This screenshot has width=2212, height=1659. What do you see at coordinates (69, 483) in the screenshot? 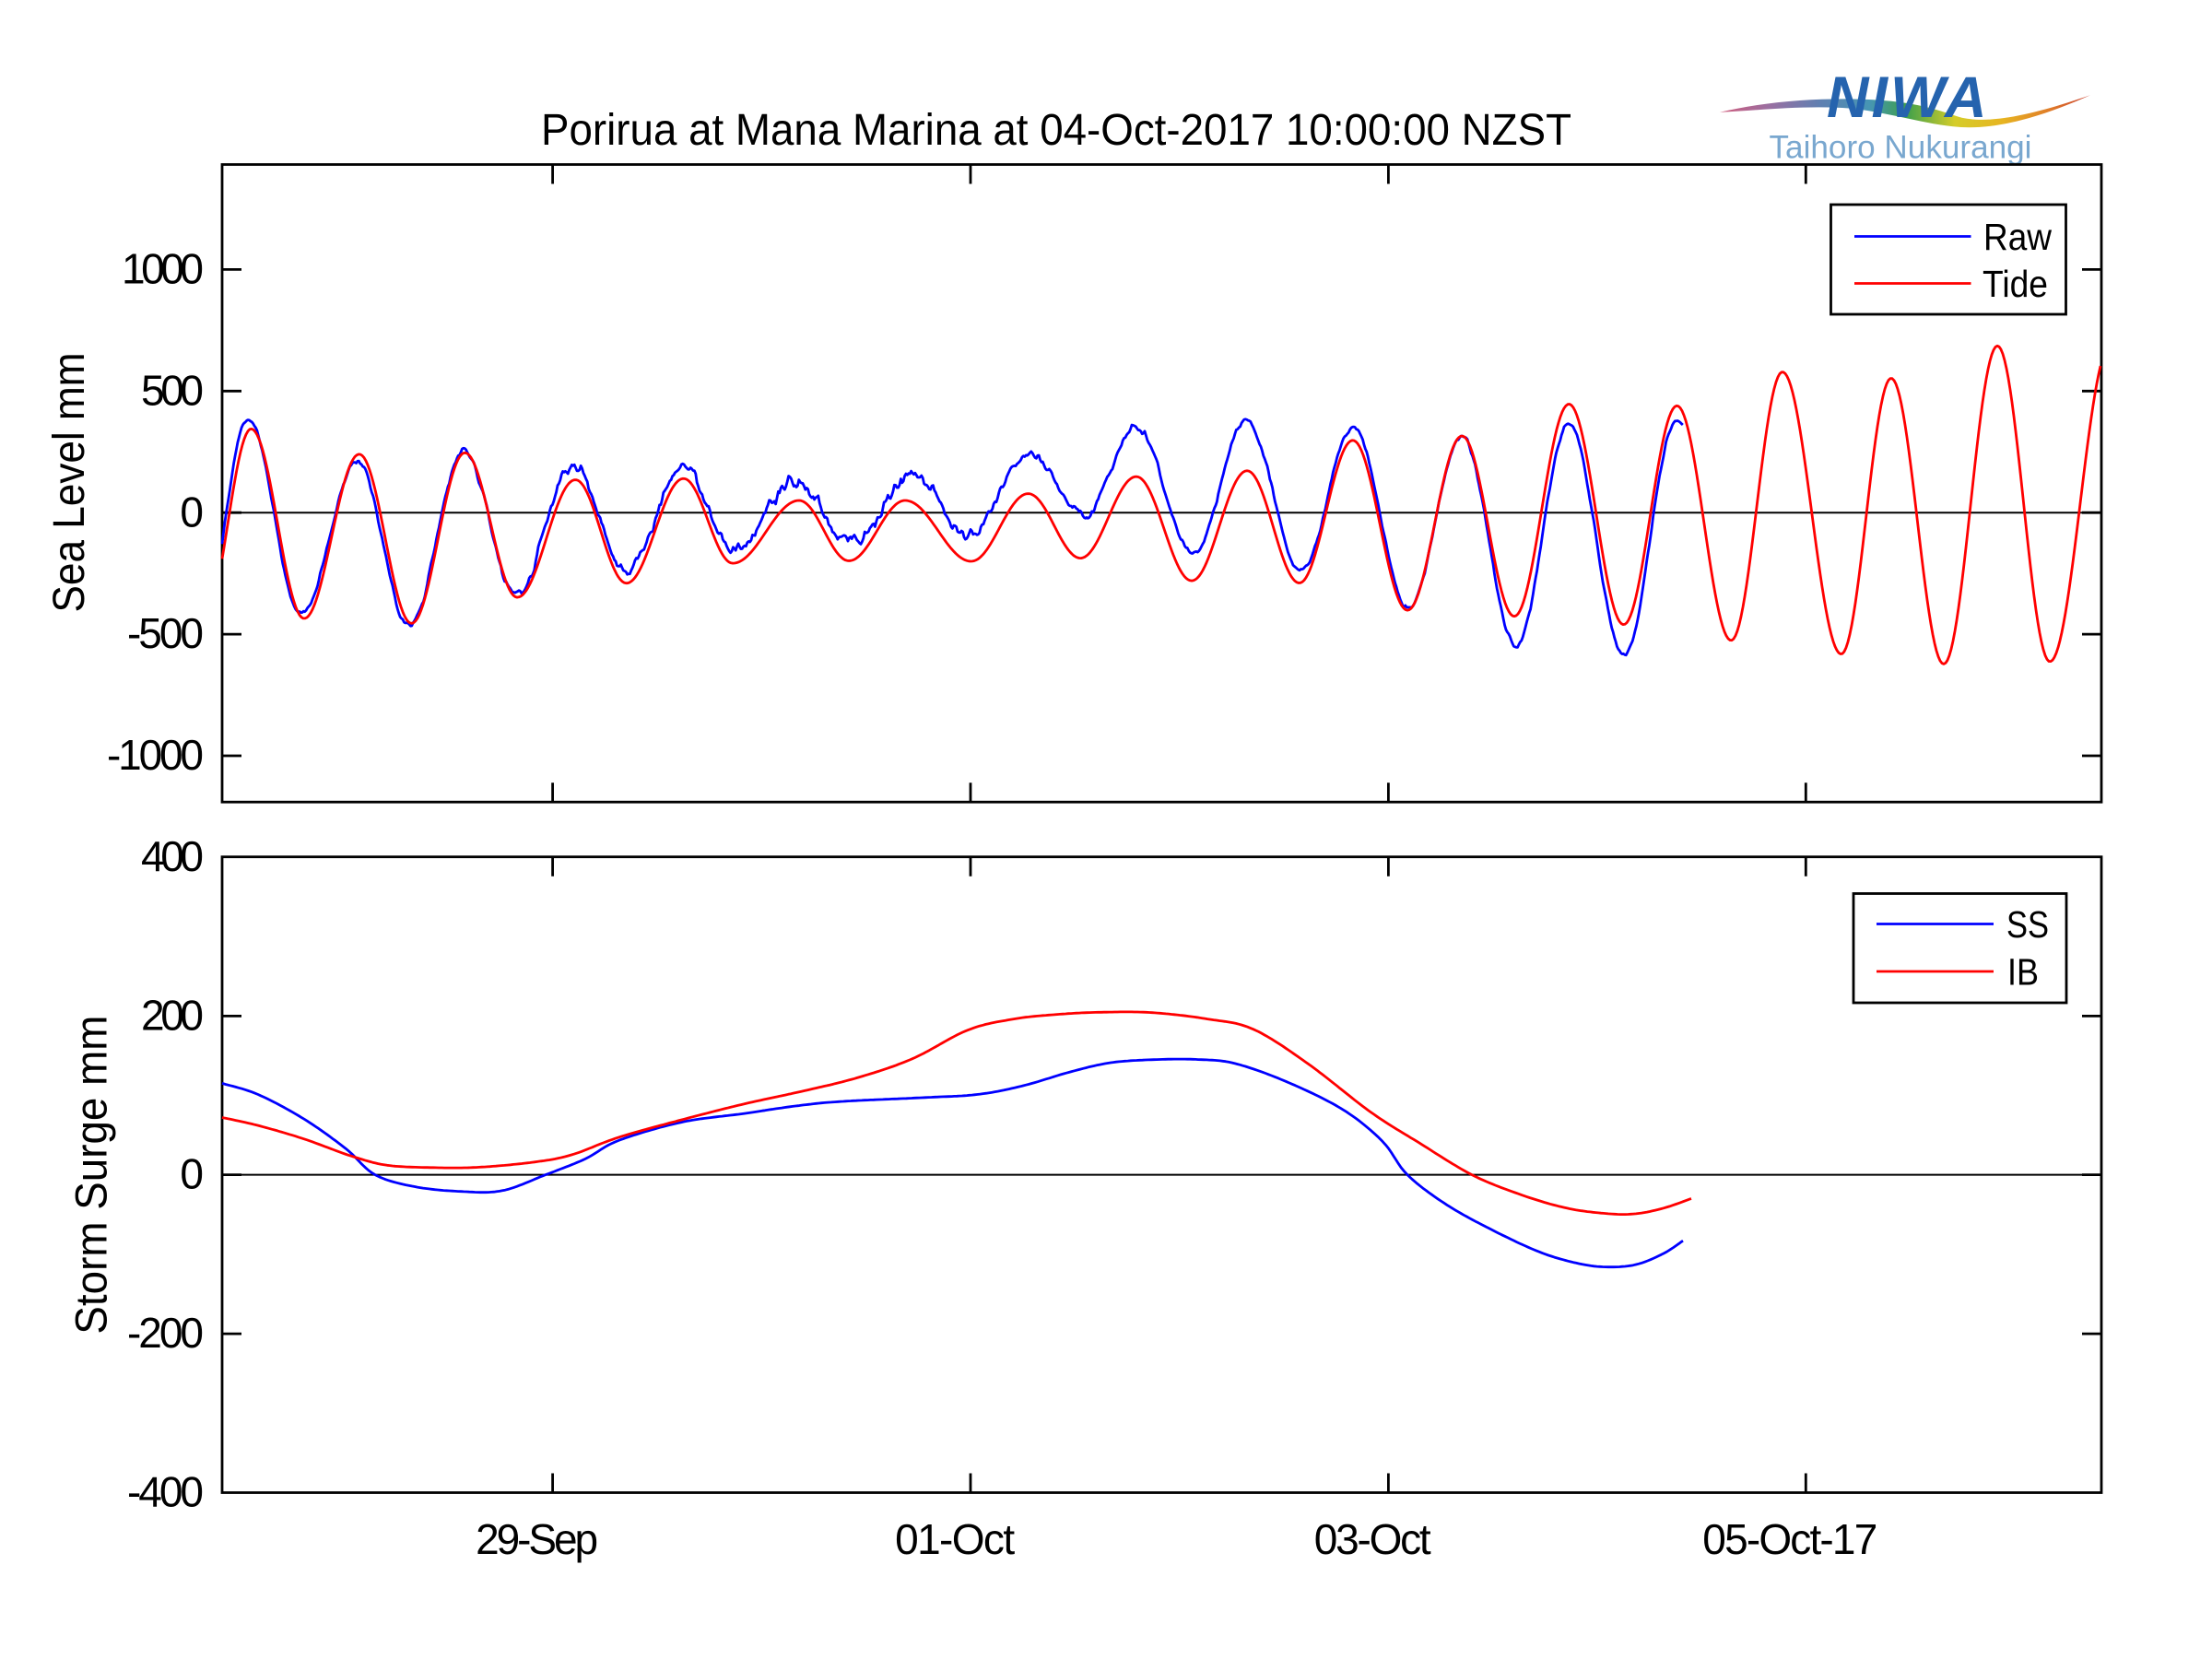
I see `svg-text: Sea Level mm` at bounding box center [69, 483].